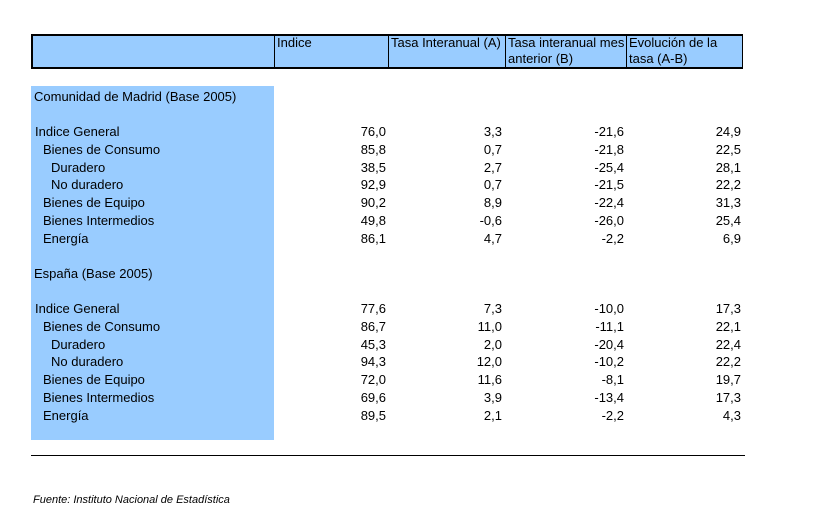  Describe the element at coordinates (684, 51) in the screenshot. I see `header-evolucion: Evolución de la tasa (A-B)` at that location.